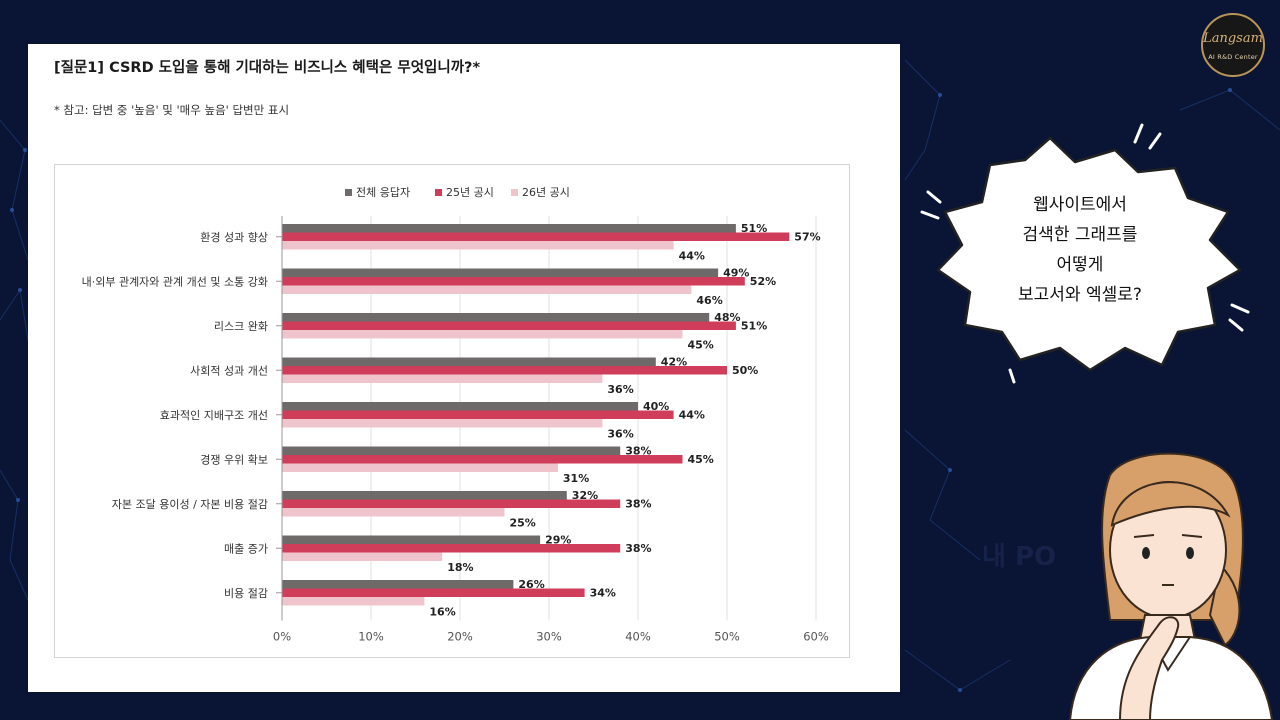 The height and width of the screenshot is (720, 1280). I want to click on logo-subtitle: AI R&D Center, so click(1233, 57).